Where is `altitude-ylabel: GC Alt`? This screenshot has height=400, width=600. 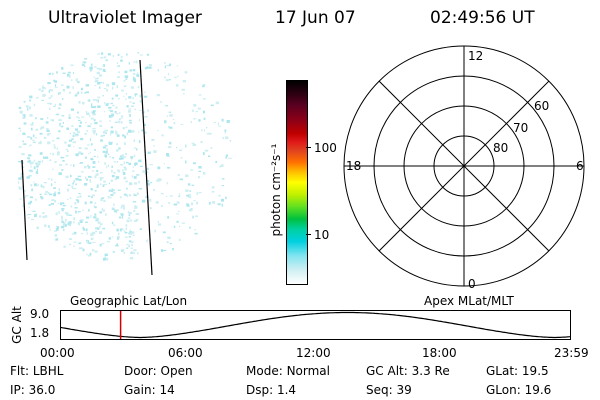 altitude-ylabel: GC Alt is located at coordinates (17, 325).